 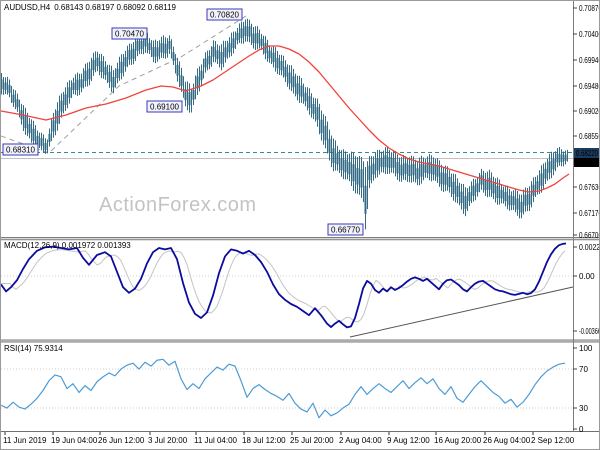 I want to click on date-label: 16 Aug 20:00, so click(x=458, y=440).